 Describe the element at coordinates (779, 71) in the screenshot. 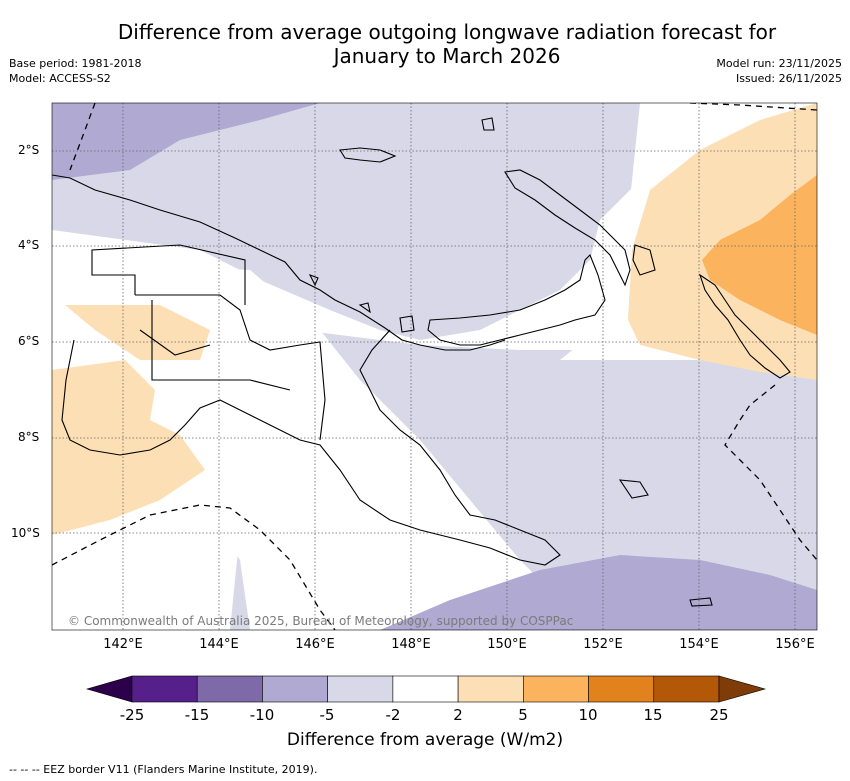

I see `run-info: Model run: 23/11/2025 Issued: 26/11/2025` at that location.